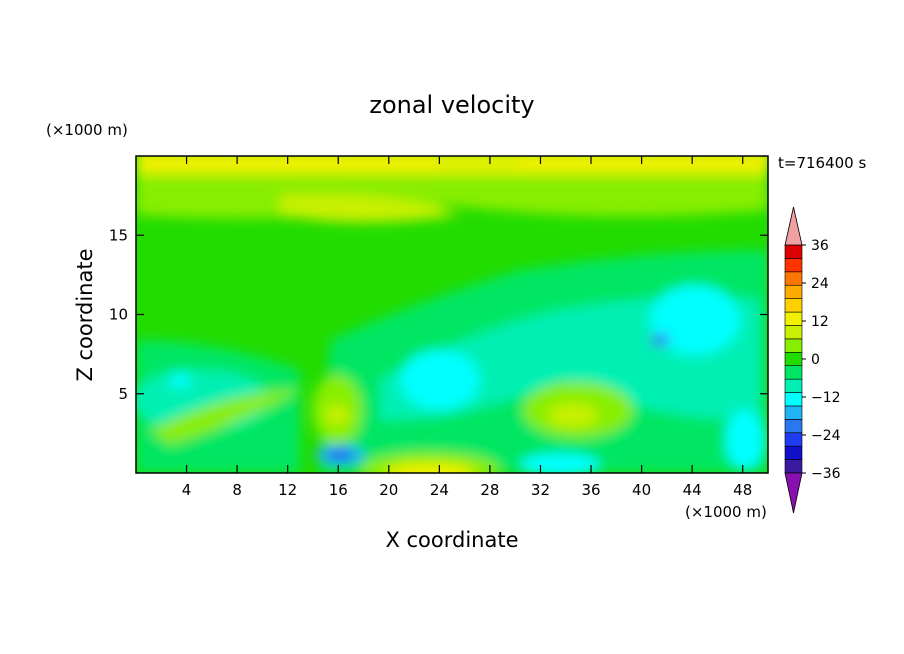 Image resolution: width=904 pixels, height=654 pixels. I want to click on x-tick-label: 36, so click(590, 490).